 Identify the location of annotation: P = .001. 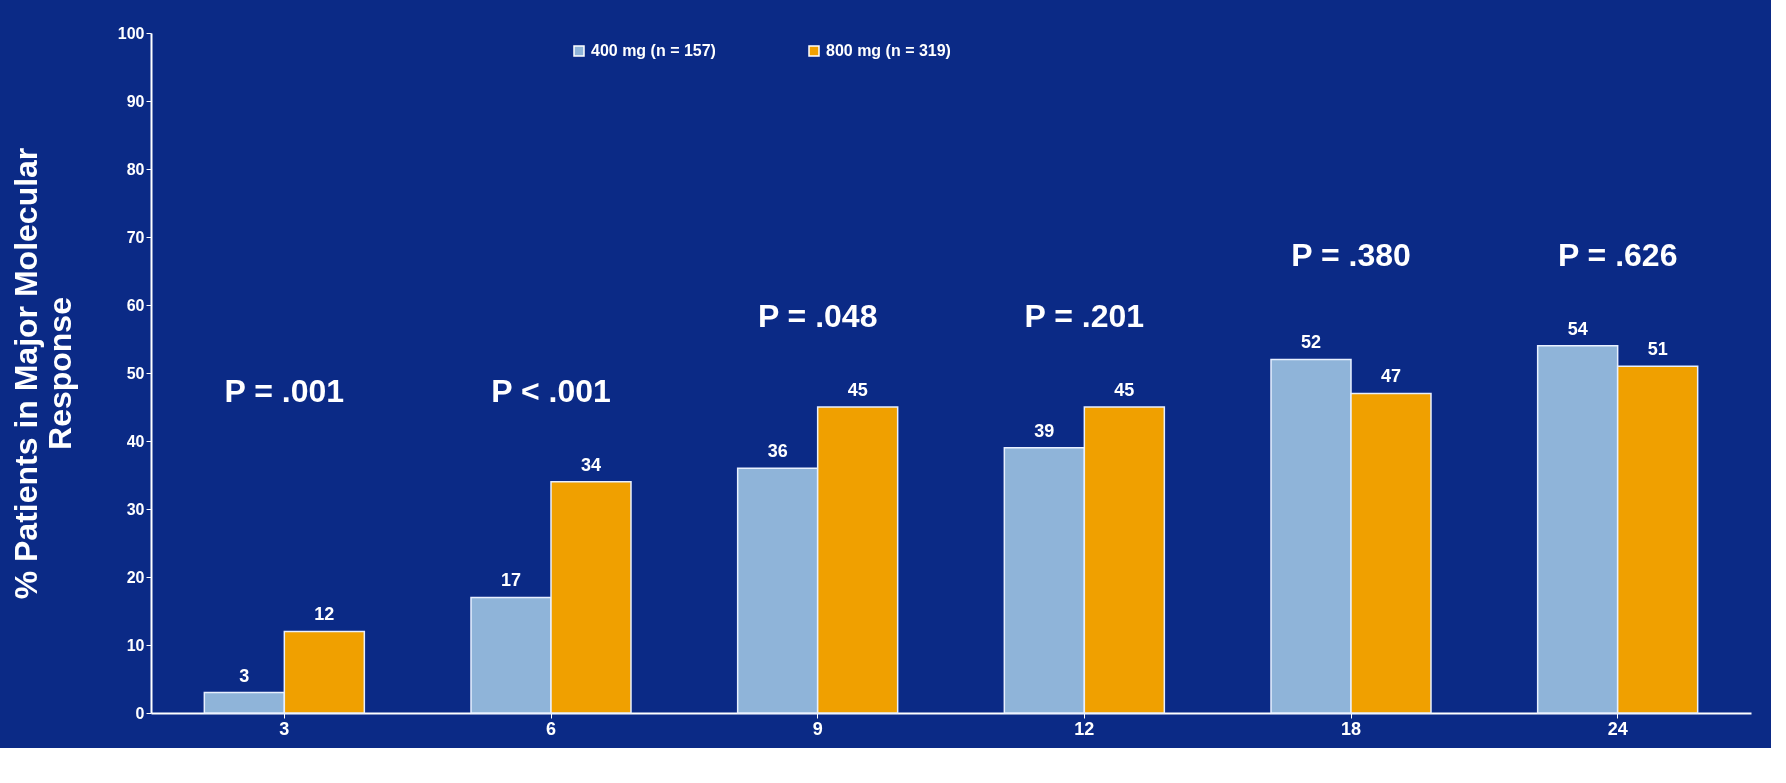
(284, 390).